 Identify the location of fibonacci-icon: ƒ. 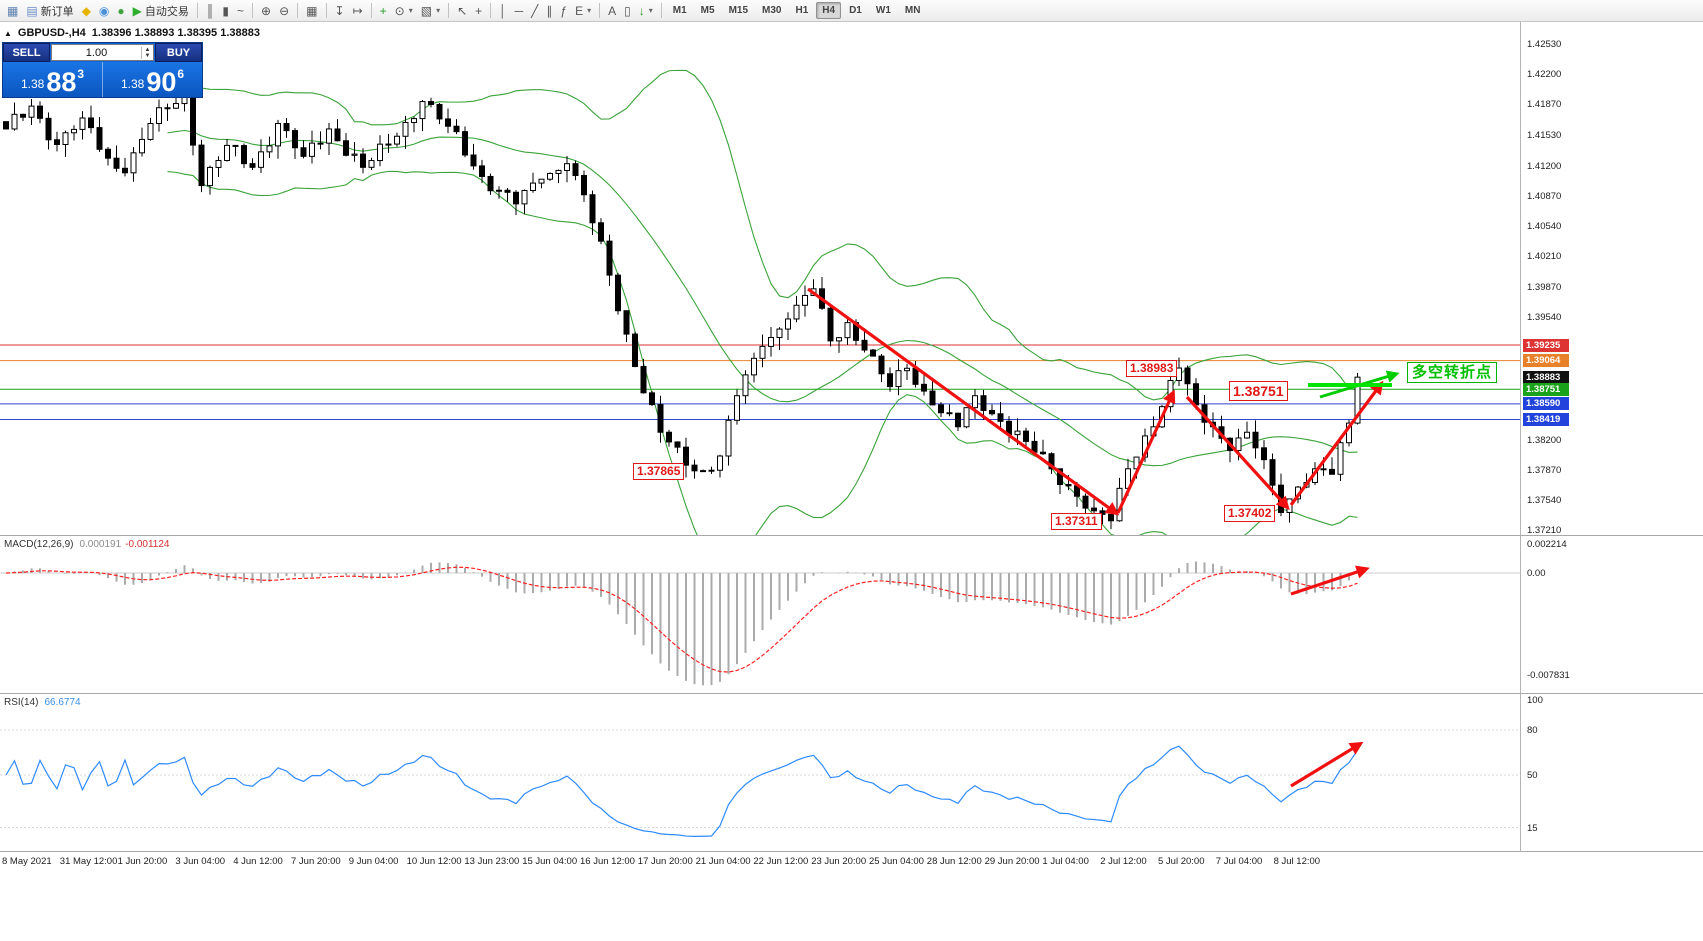
(563, 10).